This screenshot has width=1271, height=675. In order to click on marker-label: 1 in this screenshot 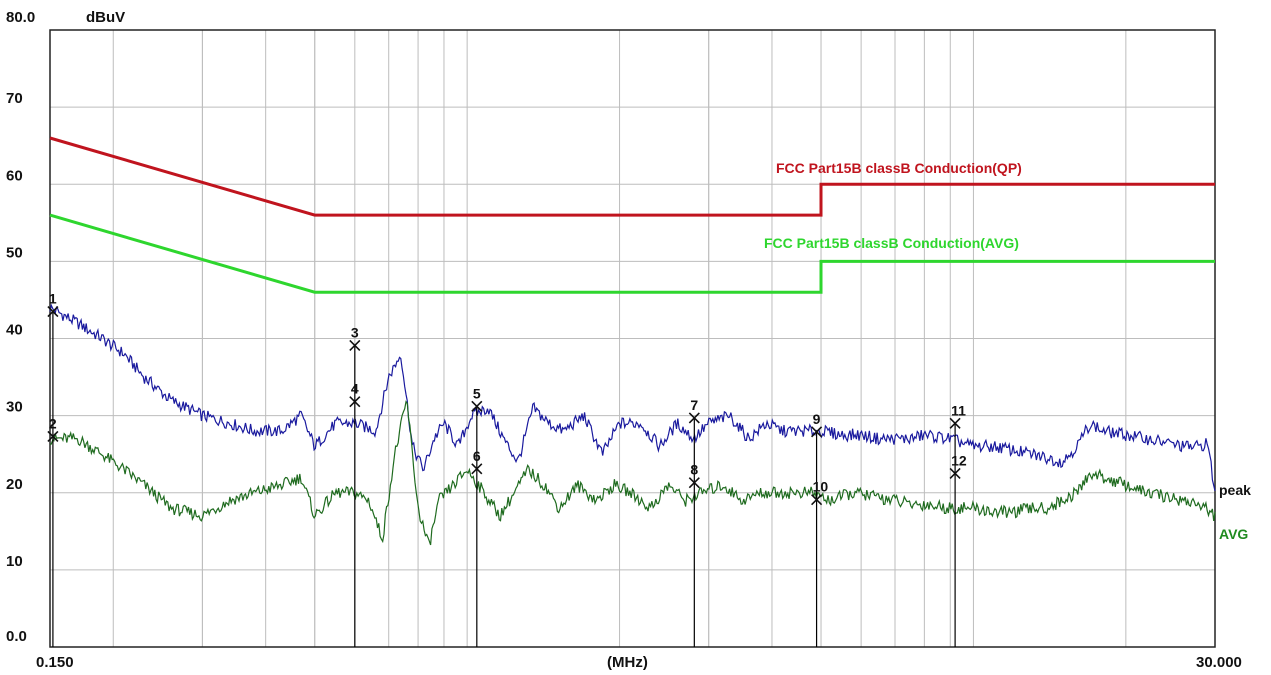, I will do `click(53, 299)`.